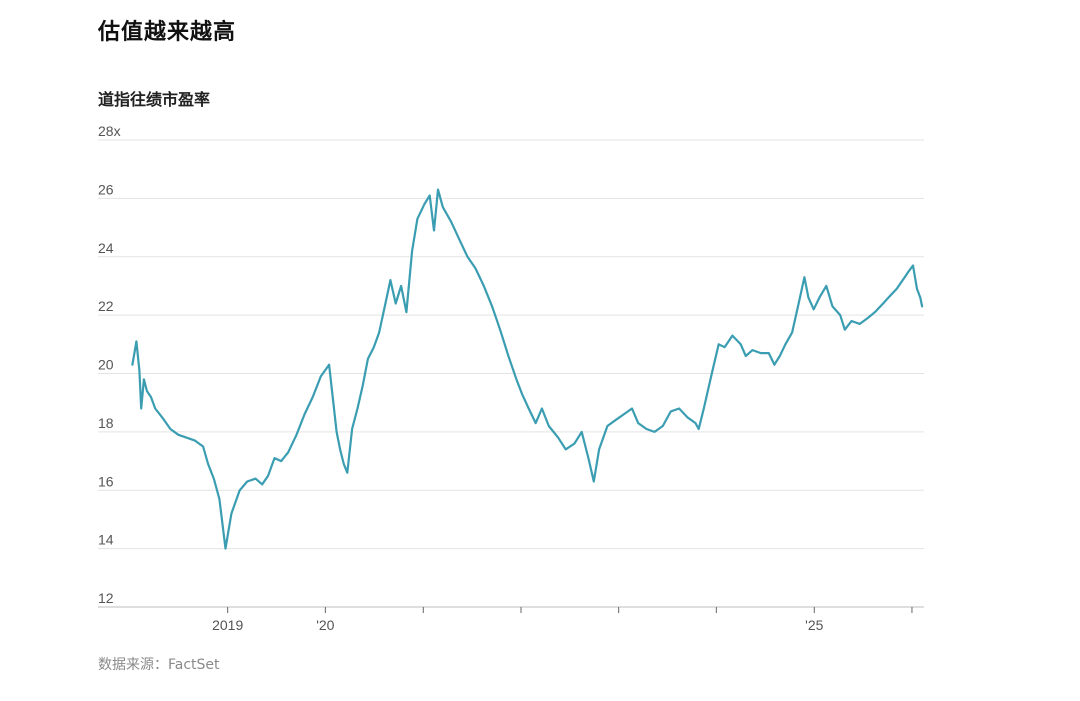  Describe the element at coordinates (106, 306) in the screenshot. I see `y-tick-label-22: 22` at that location.